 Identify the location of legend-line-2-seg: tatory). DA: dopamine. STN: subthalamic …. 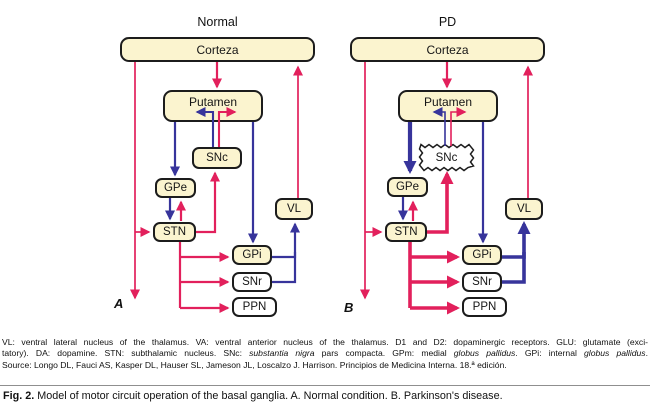
(126, 353).